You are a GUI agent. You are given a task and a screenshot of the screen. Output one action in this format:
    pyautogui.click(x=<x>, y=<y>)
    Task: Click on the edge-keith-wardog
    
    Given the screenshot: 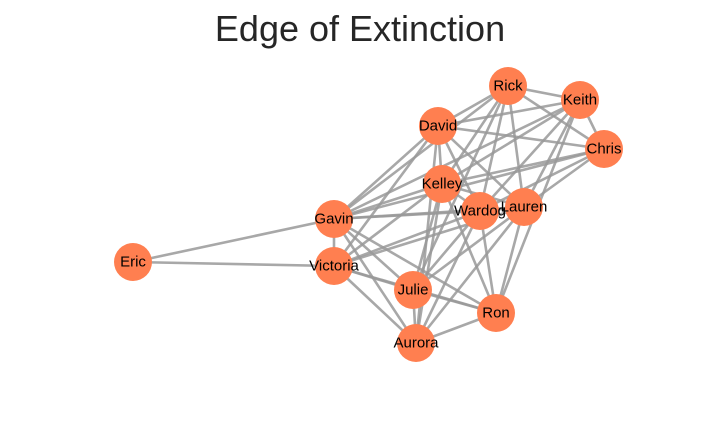 What is the action you would take?
    pyautogui.click(x=530, y=155)
    